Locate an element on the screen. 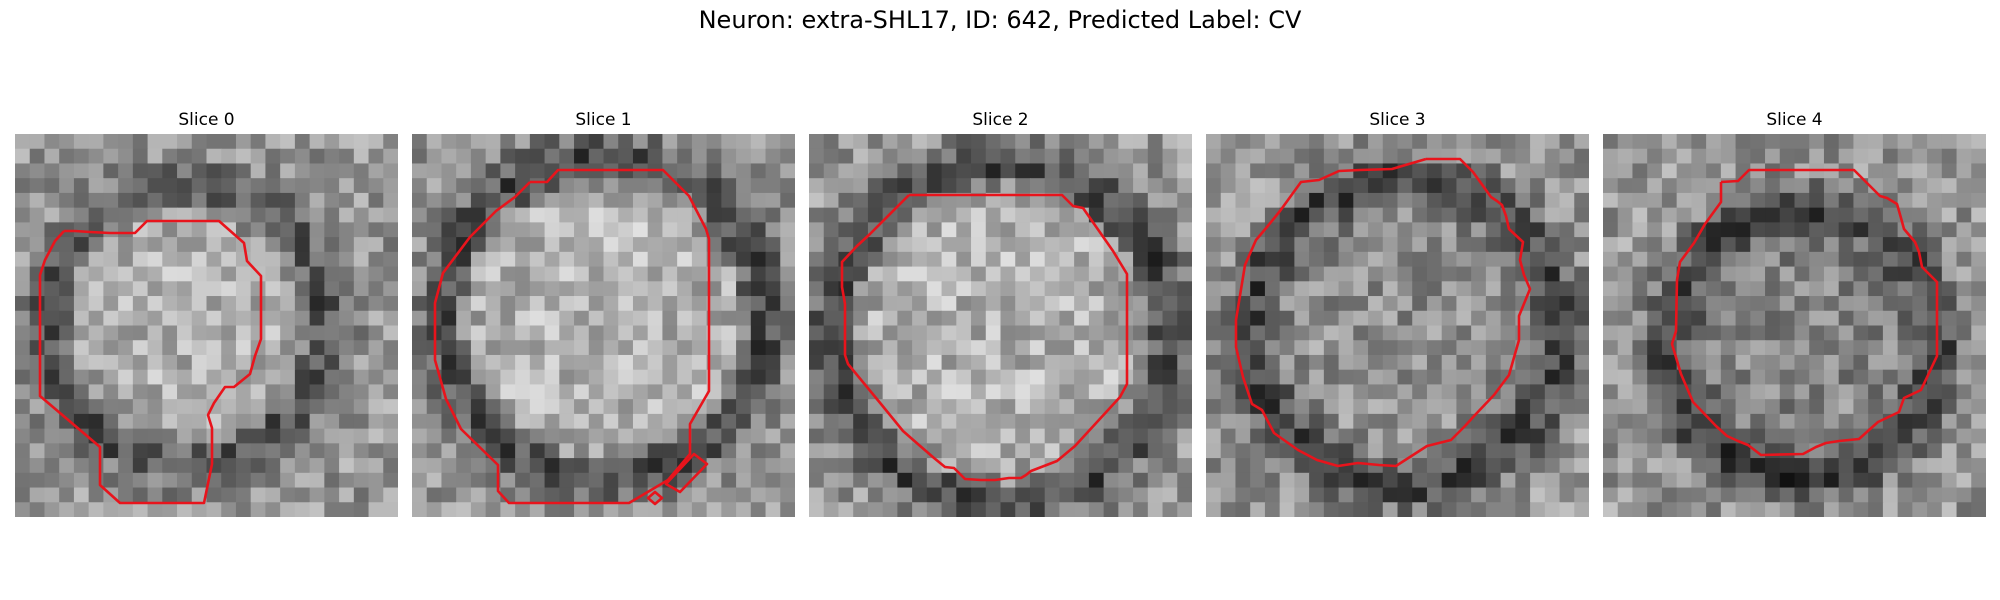 The width and height of the screenshot is (2000, 600). slice-panel-0: Slice 0 is located at coordinates (206, 312).